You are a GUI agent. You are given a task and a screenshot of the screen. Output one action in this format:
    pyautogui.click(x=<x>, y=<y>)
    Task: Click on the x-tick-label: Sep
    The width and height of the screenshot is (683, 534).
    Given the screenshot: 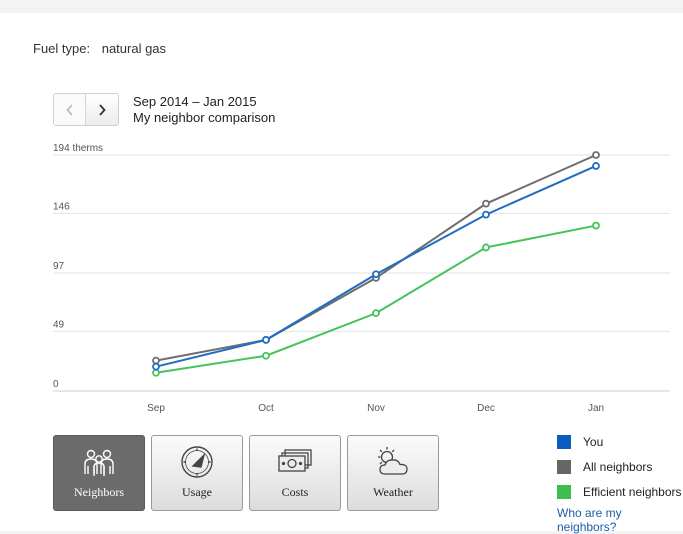 What is the action you would take?
    pyautogui.click(x=156, y=408)
    